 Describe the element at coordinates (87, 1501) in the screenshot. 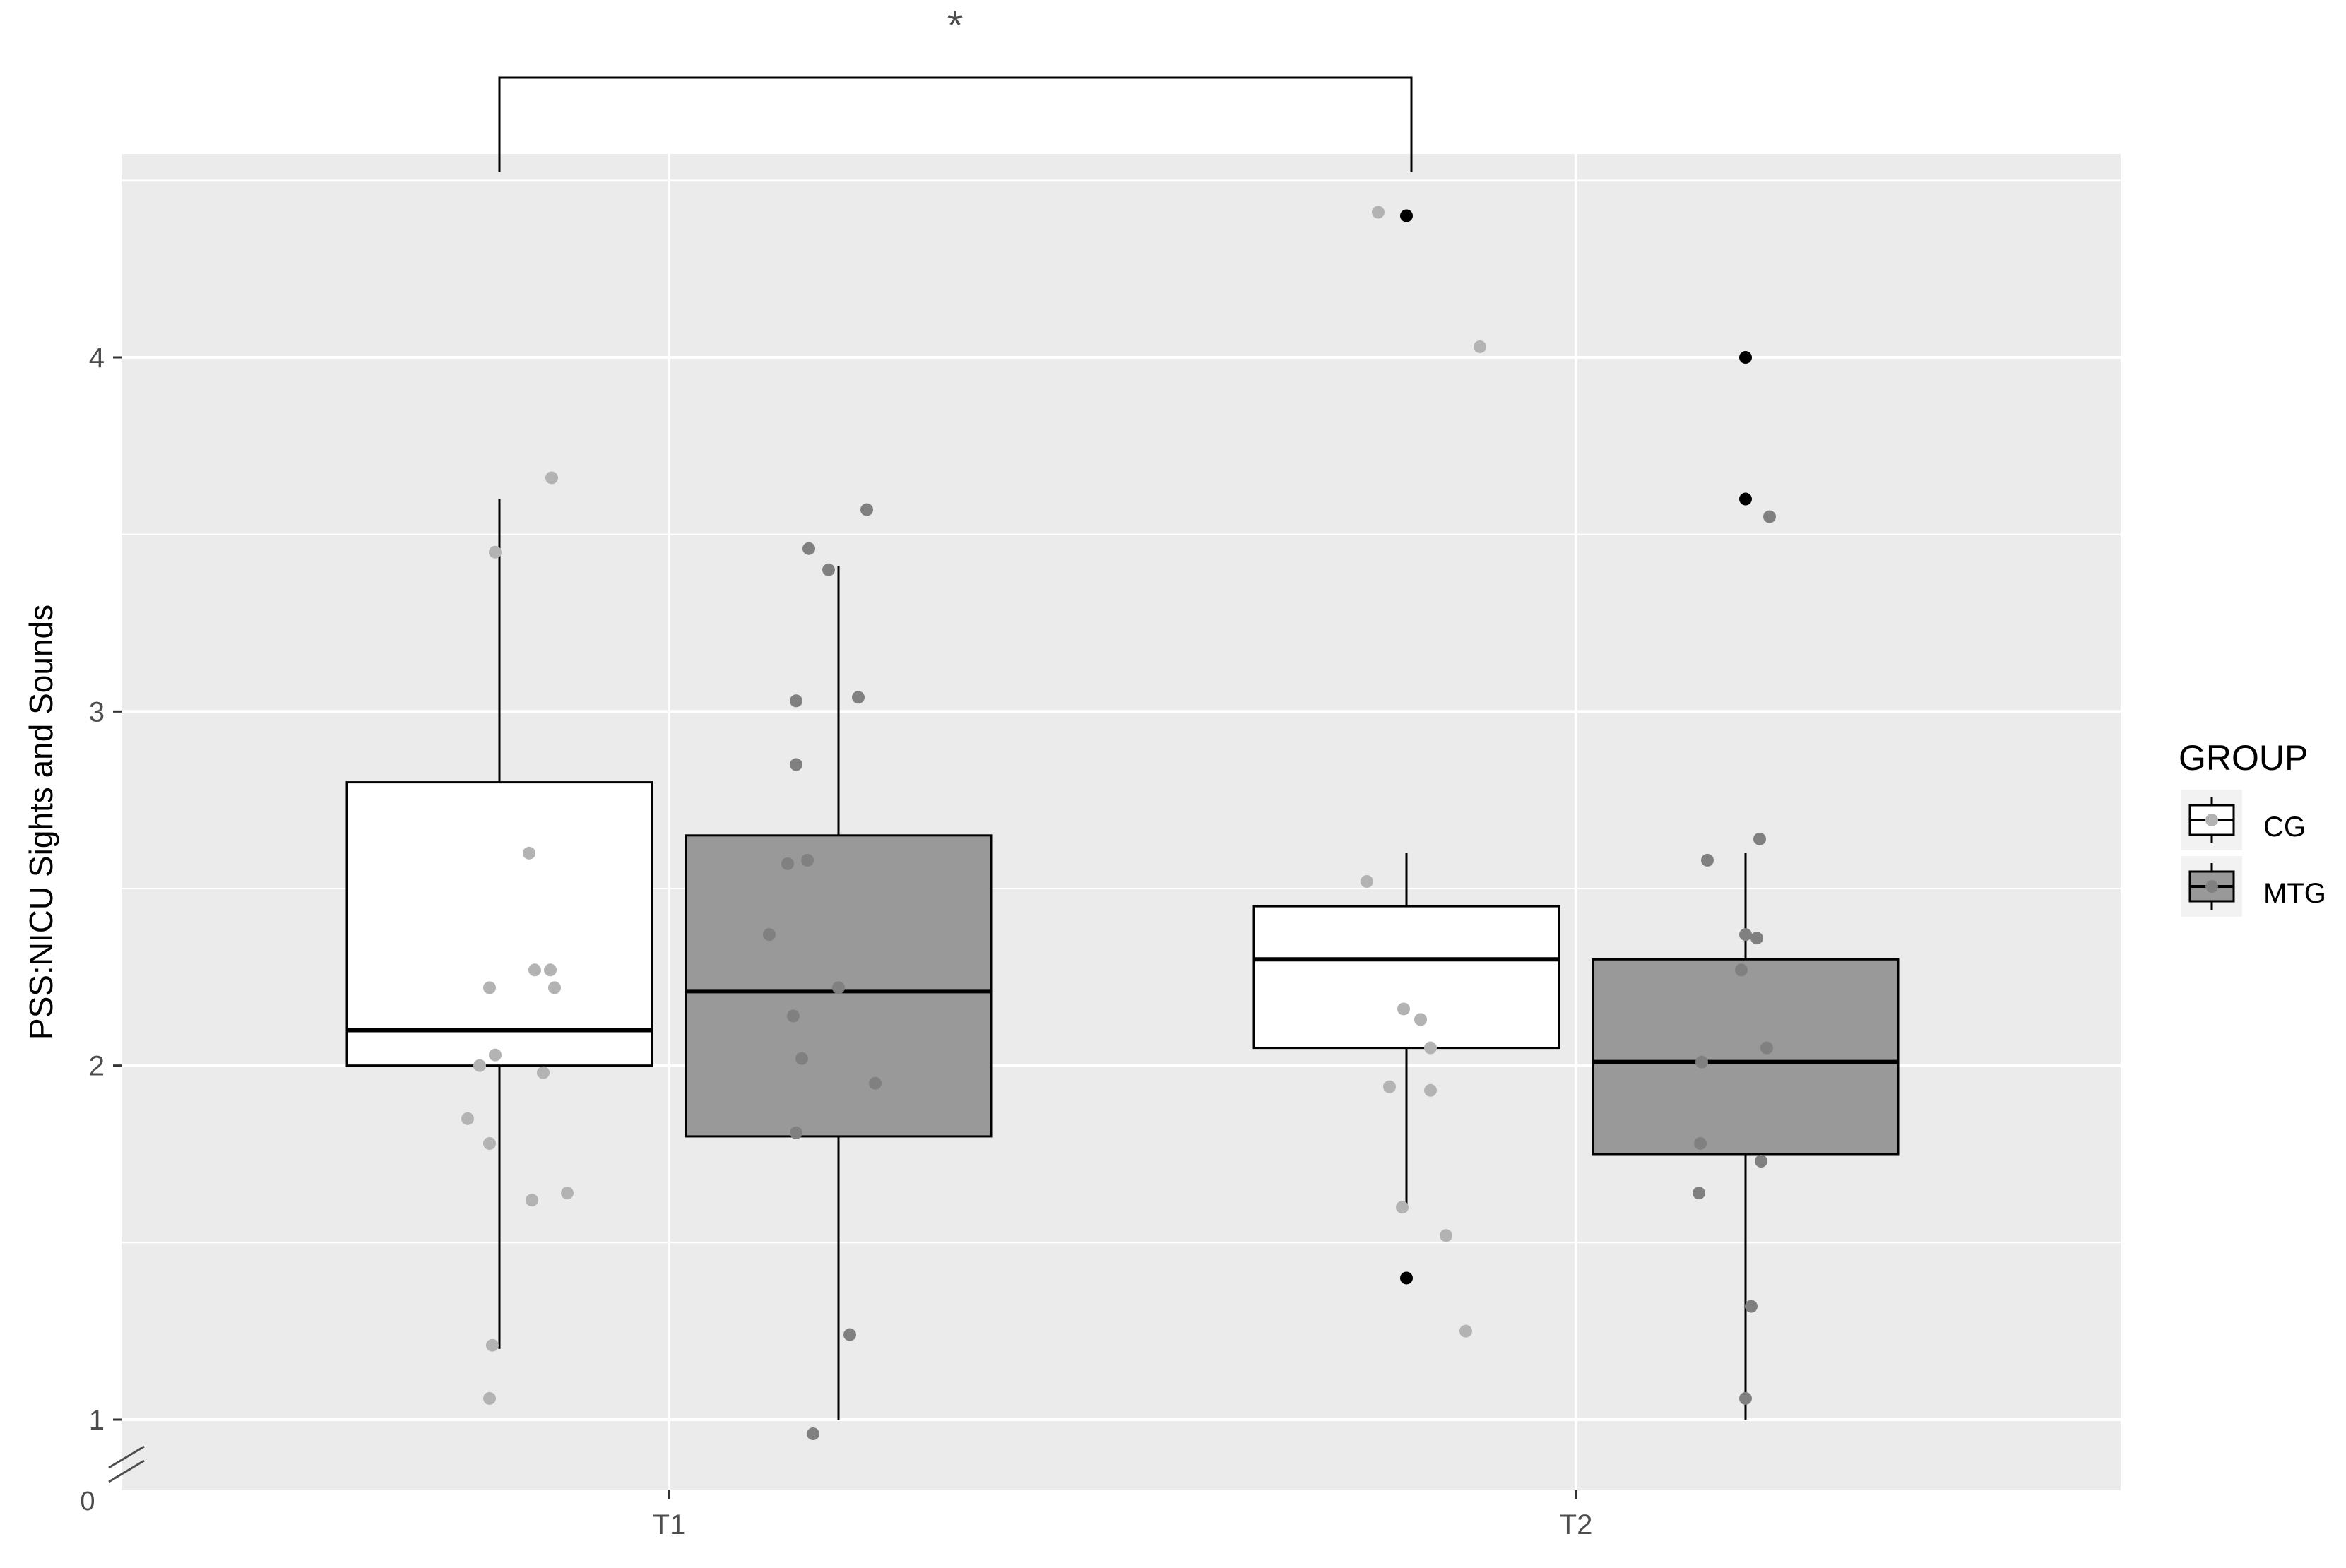

I see `y-axis-break-label: 0` at that location.